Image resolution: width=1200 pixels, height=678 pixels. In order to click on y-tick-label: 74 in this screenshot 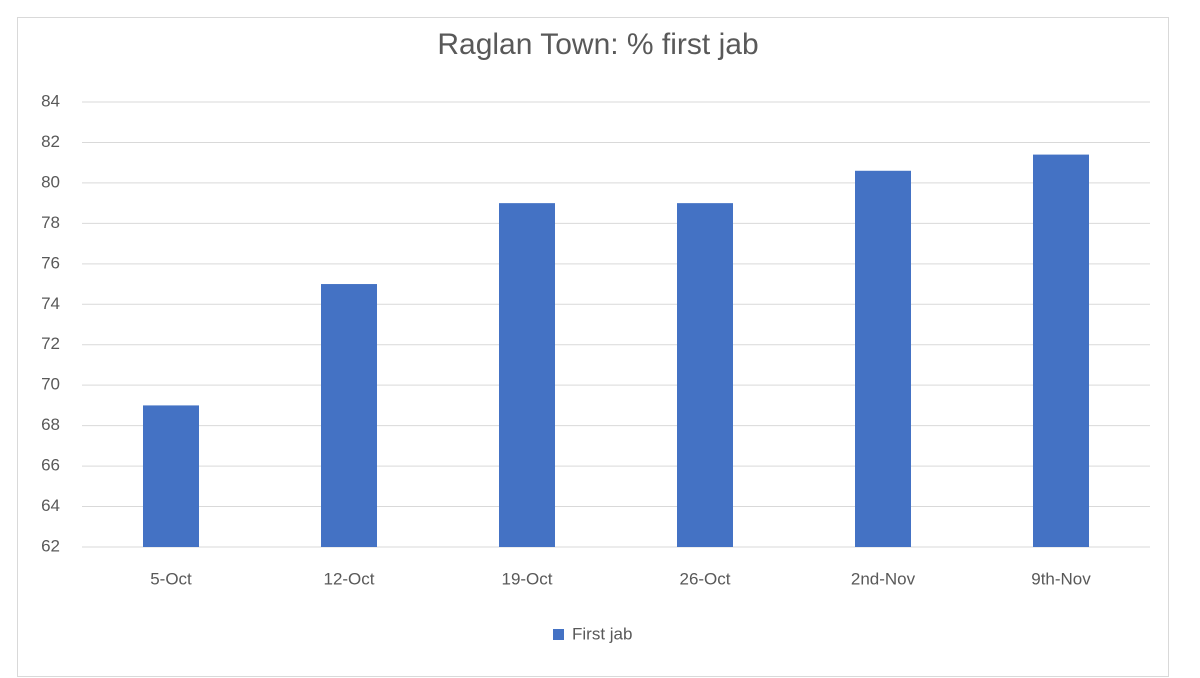, I will do `click(50, 303)`.